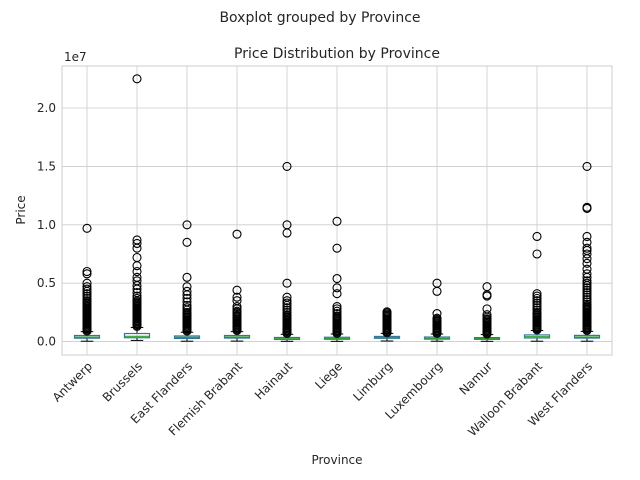 The image size is (640, 480). I want to click on y-tick-label: 2.0, so click(46, 108).